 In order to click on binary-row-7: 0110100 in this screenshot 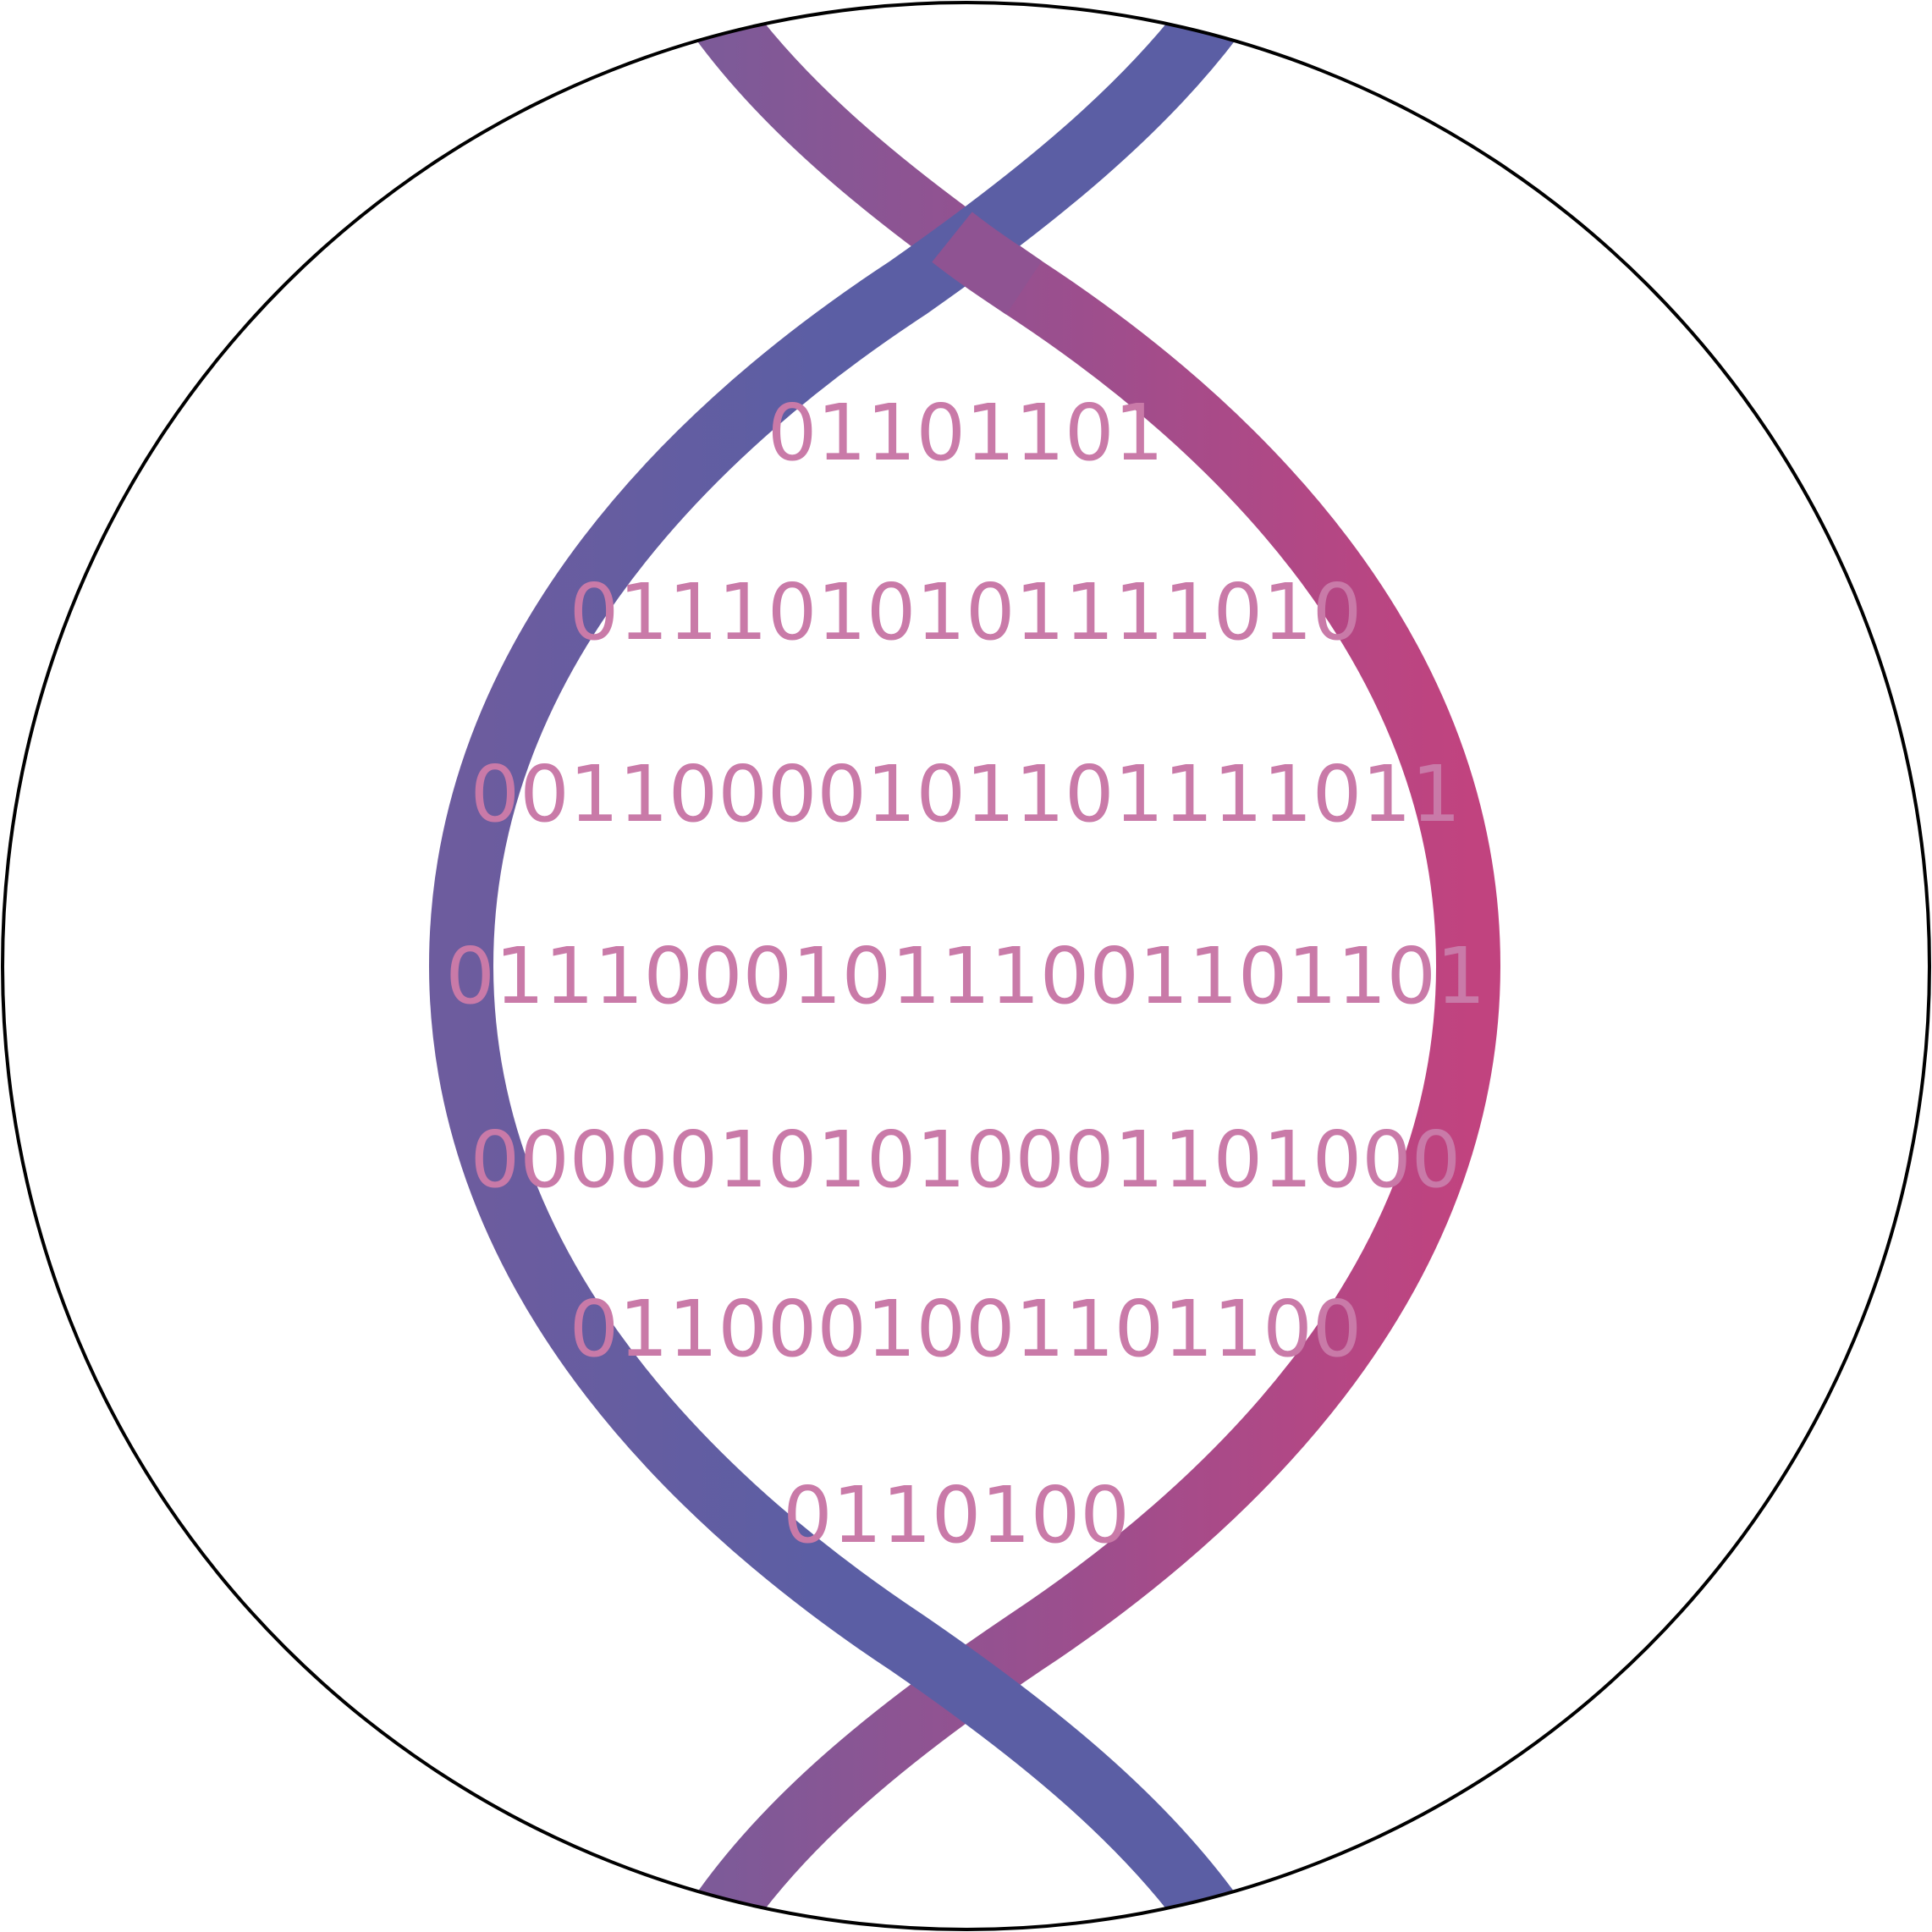, I will do `click(956, 1515)`.